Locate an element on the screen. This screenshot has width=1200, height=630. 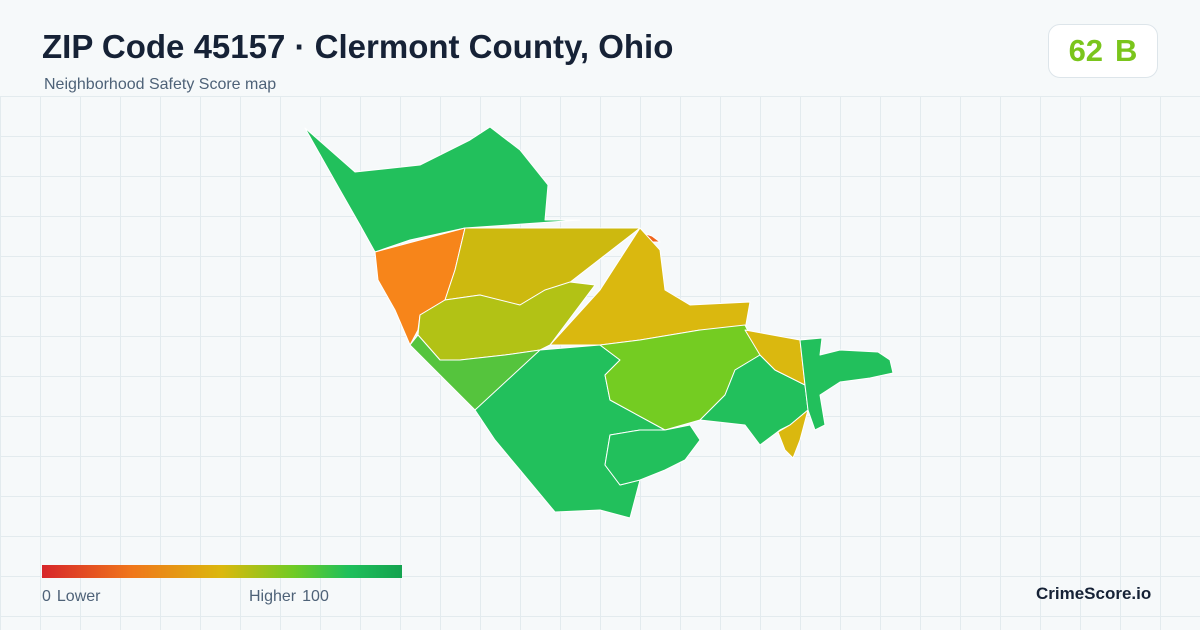
title: ZIP Code 45157 · Clermont County, Ohio is located at coordinates (358, 46).